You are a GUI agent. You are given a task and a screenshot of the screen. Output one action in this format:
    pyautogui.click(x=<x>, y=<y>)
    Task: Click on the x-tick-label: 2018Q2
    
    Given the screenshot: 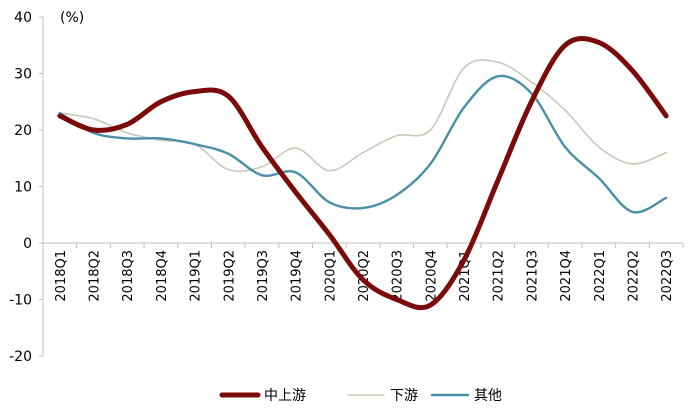 What is the action you would take?
    pyautogui.click(x=95, y=276)
    